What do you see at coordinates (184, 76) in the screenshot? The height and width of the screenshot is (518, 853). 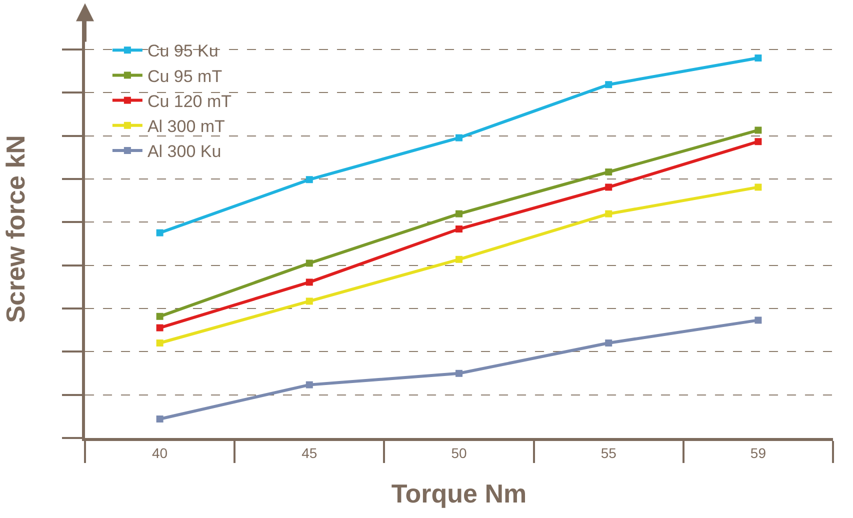 I see `legend-label: Cu 95 mT` at bounding box center [184, 76].